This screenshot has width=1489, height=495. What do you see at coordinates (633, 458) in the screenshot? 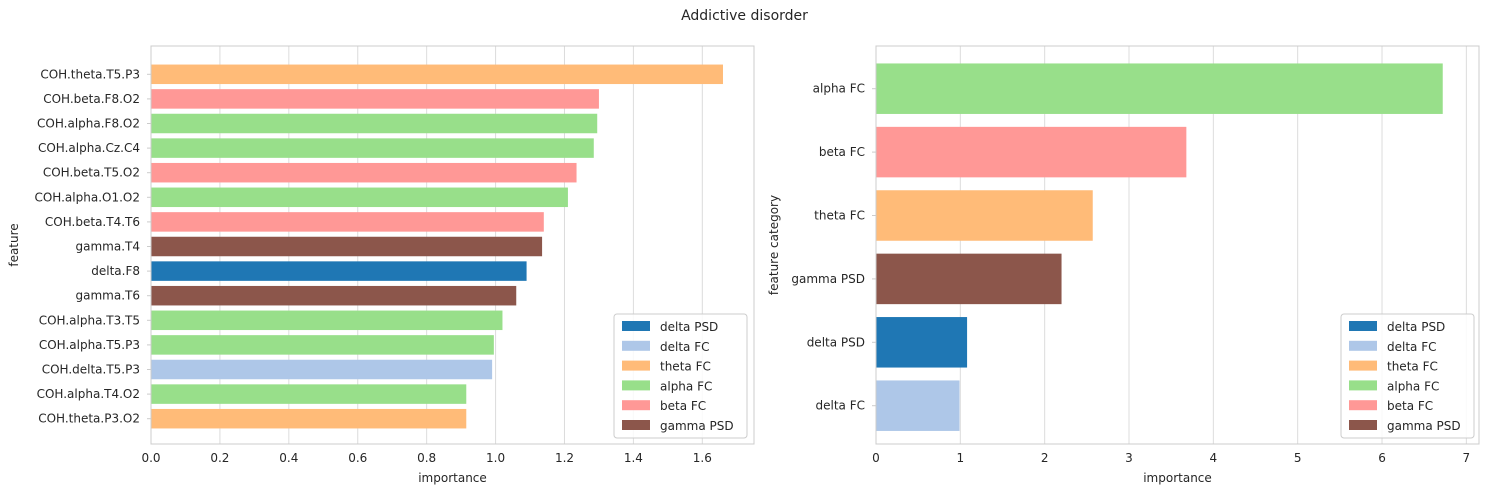
I see `x-tick-label: 1.4` at bounding box center [633, 458].